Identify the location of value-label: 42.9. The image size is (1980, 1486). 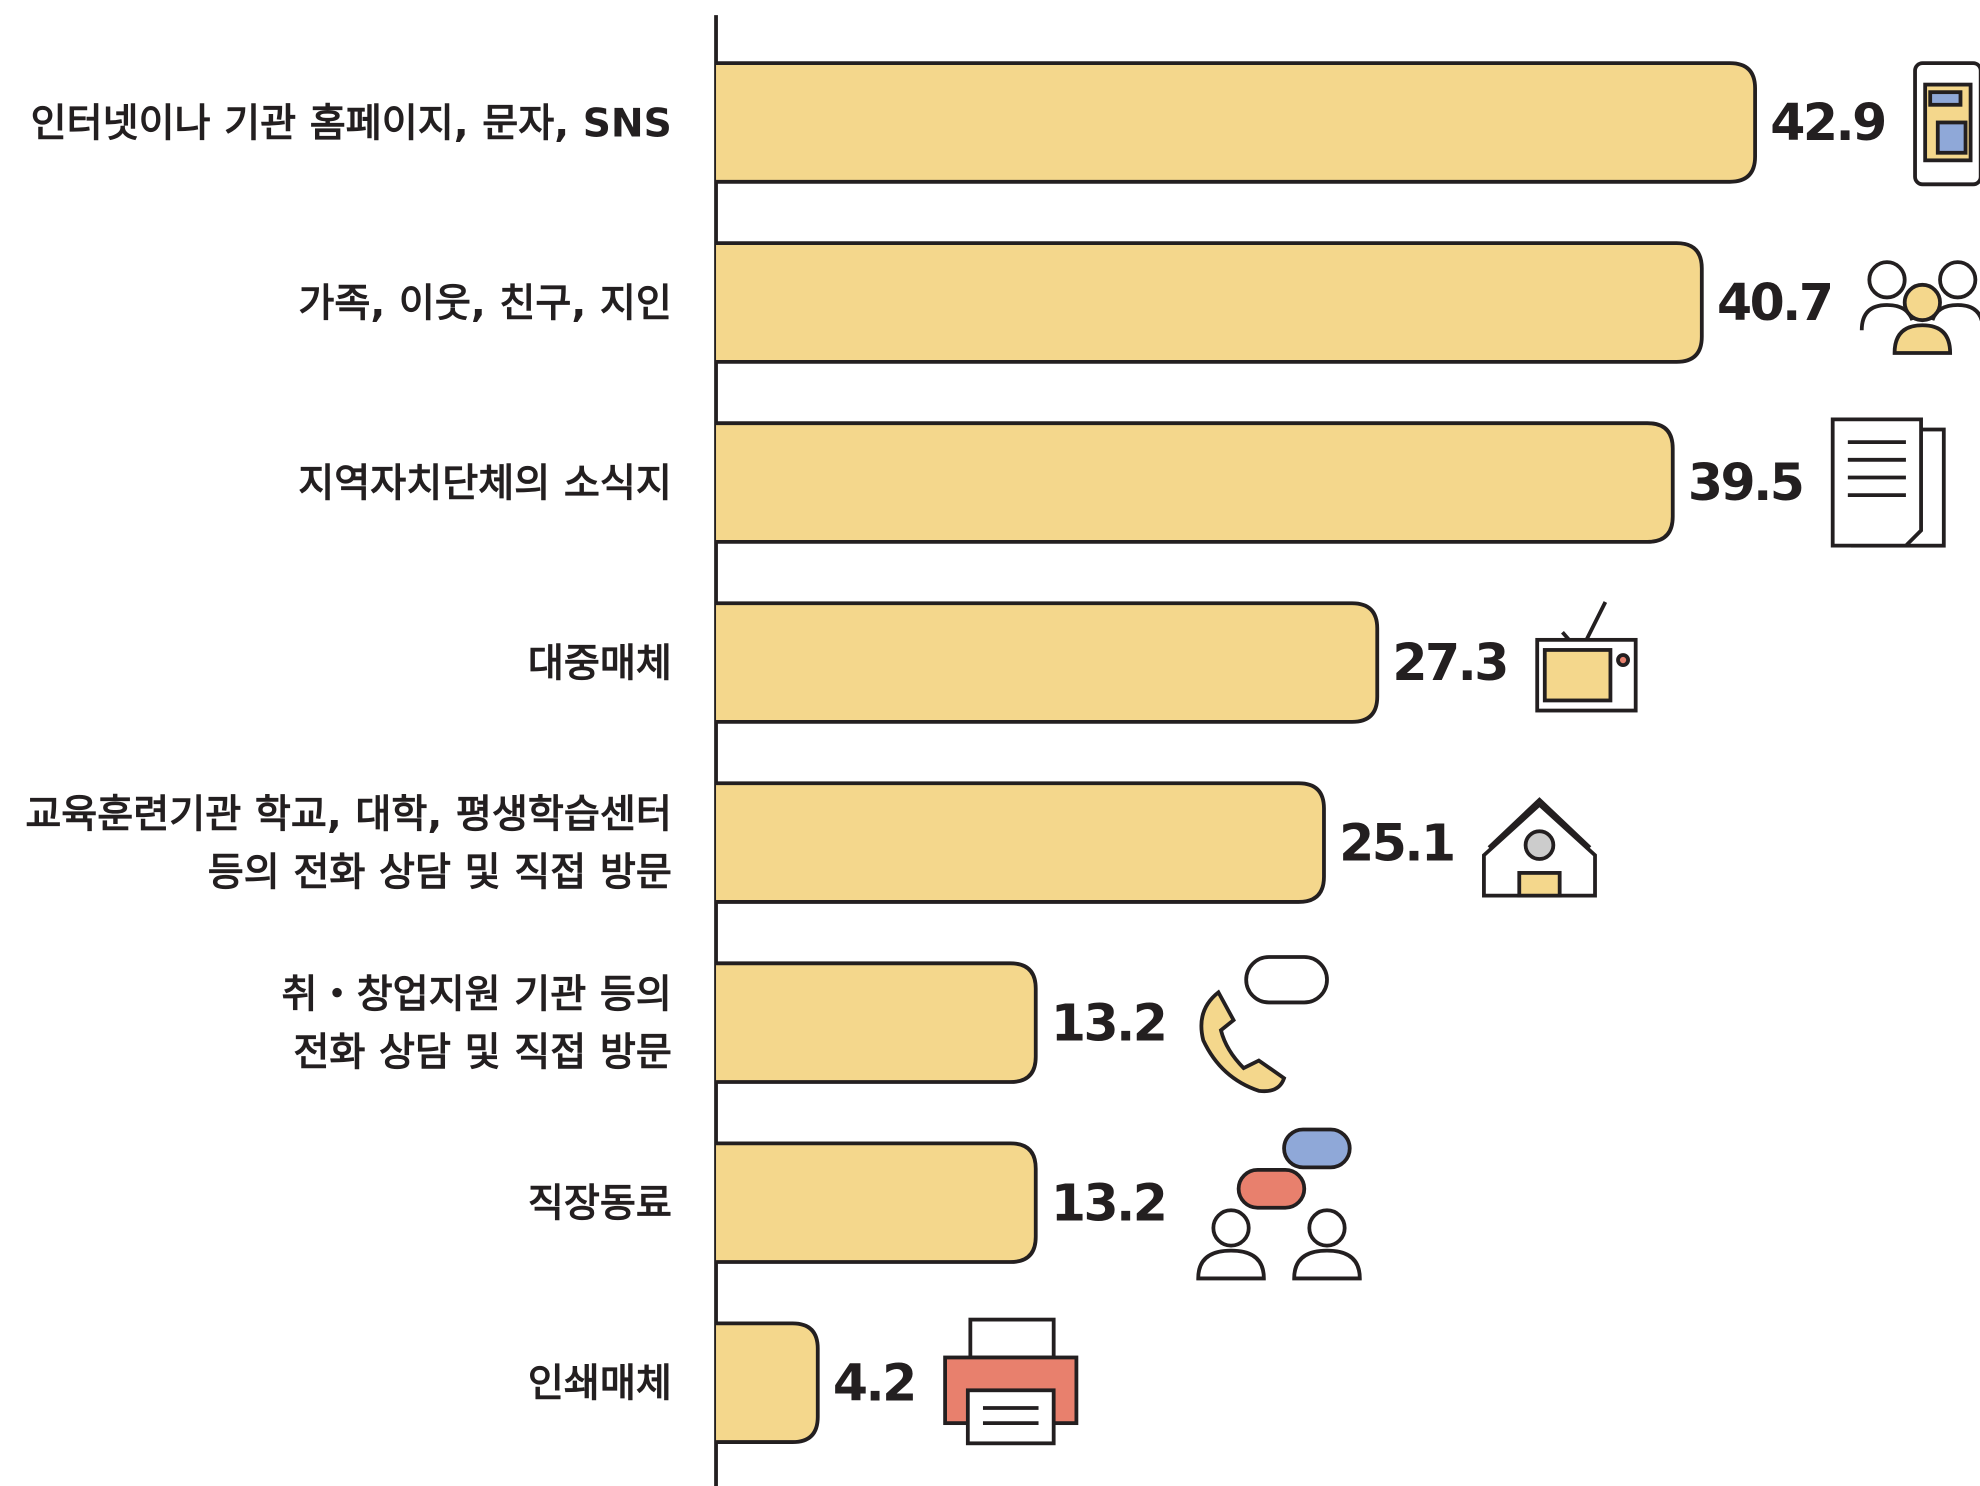
(1827, 122).